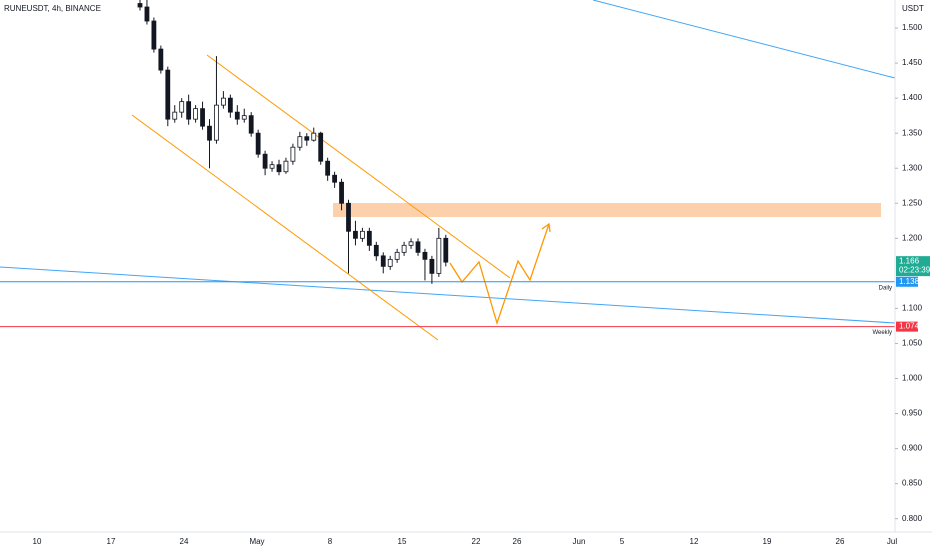 The height and width of the screenshot is (550, 932). What do you see at coordinates (694, 541) in the screenshot?
I see `x-tick-label: 12` at bounding box center [694, 541].